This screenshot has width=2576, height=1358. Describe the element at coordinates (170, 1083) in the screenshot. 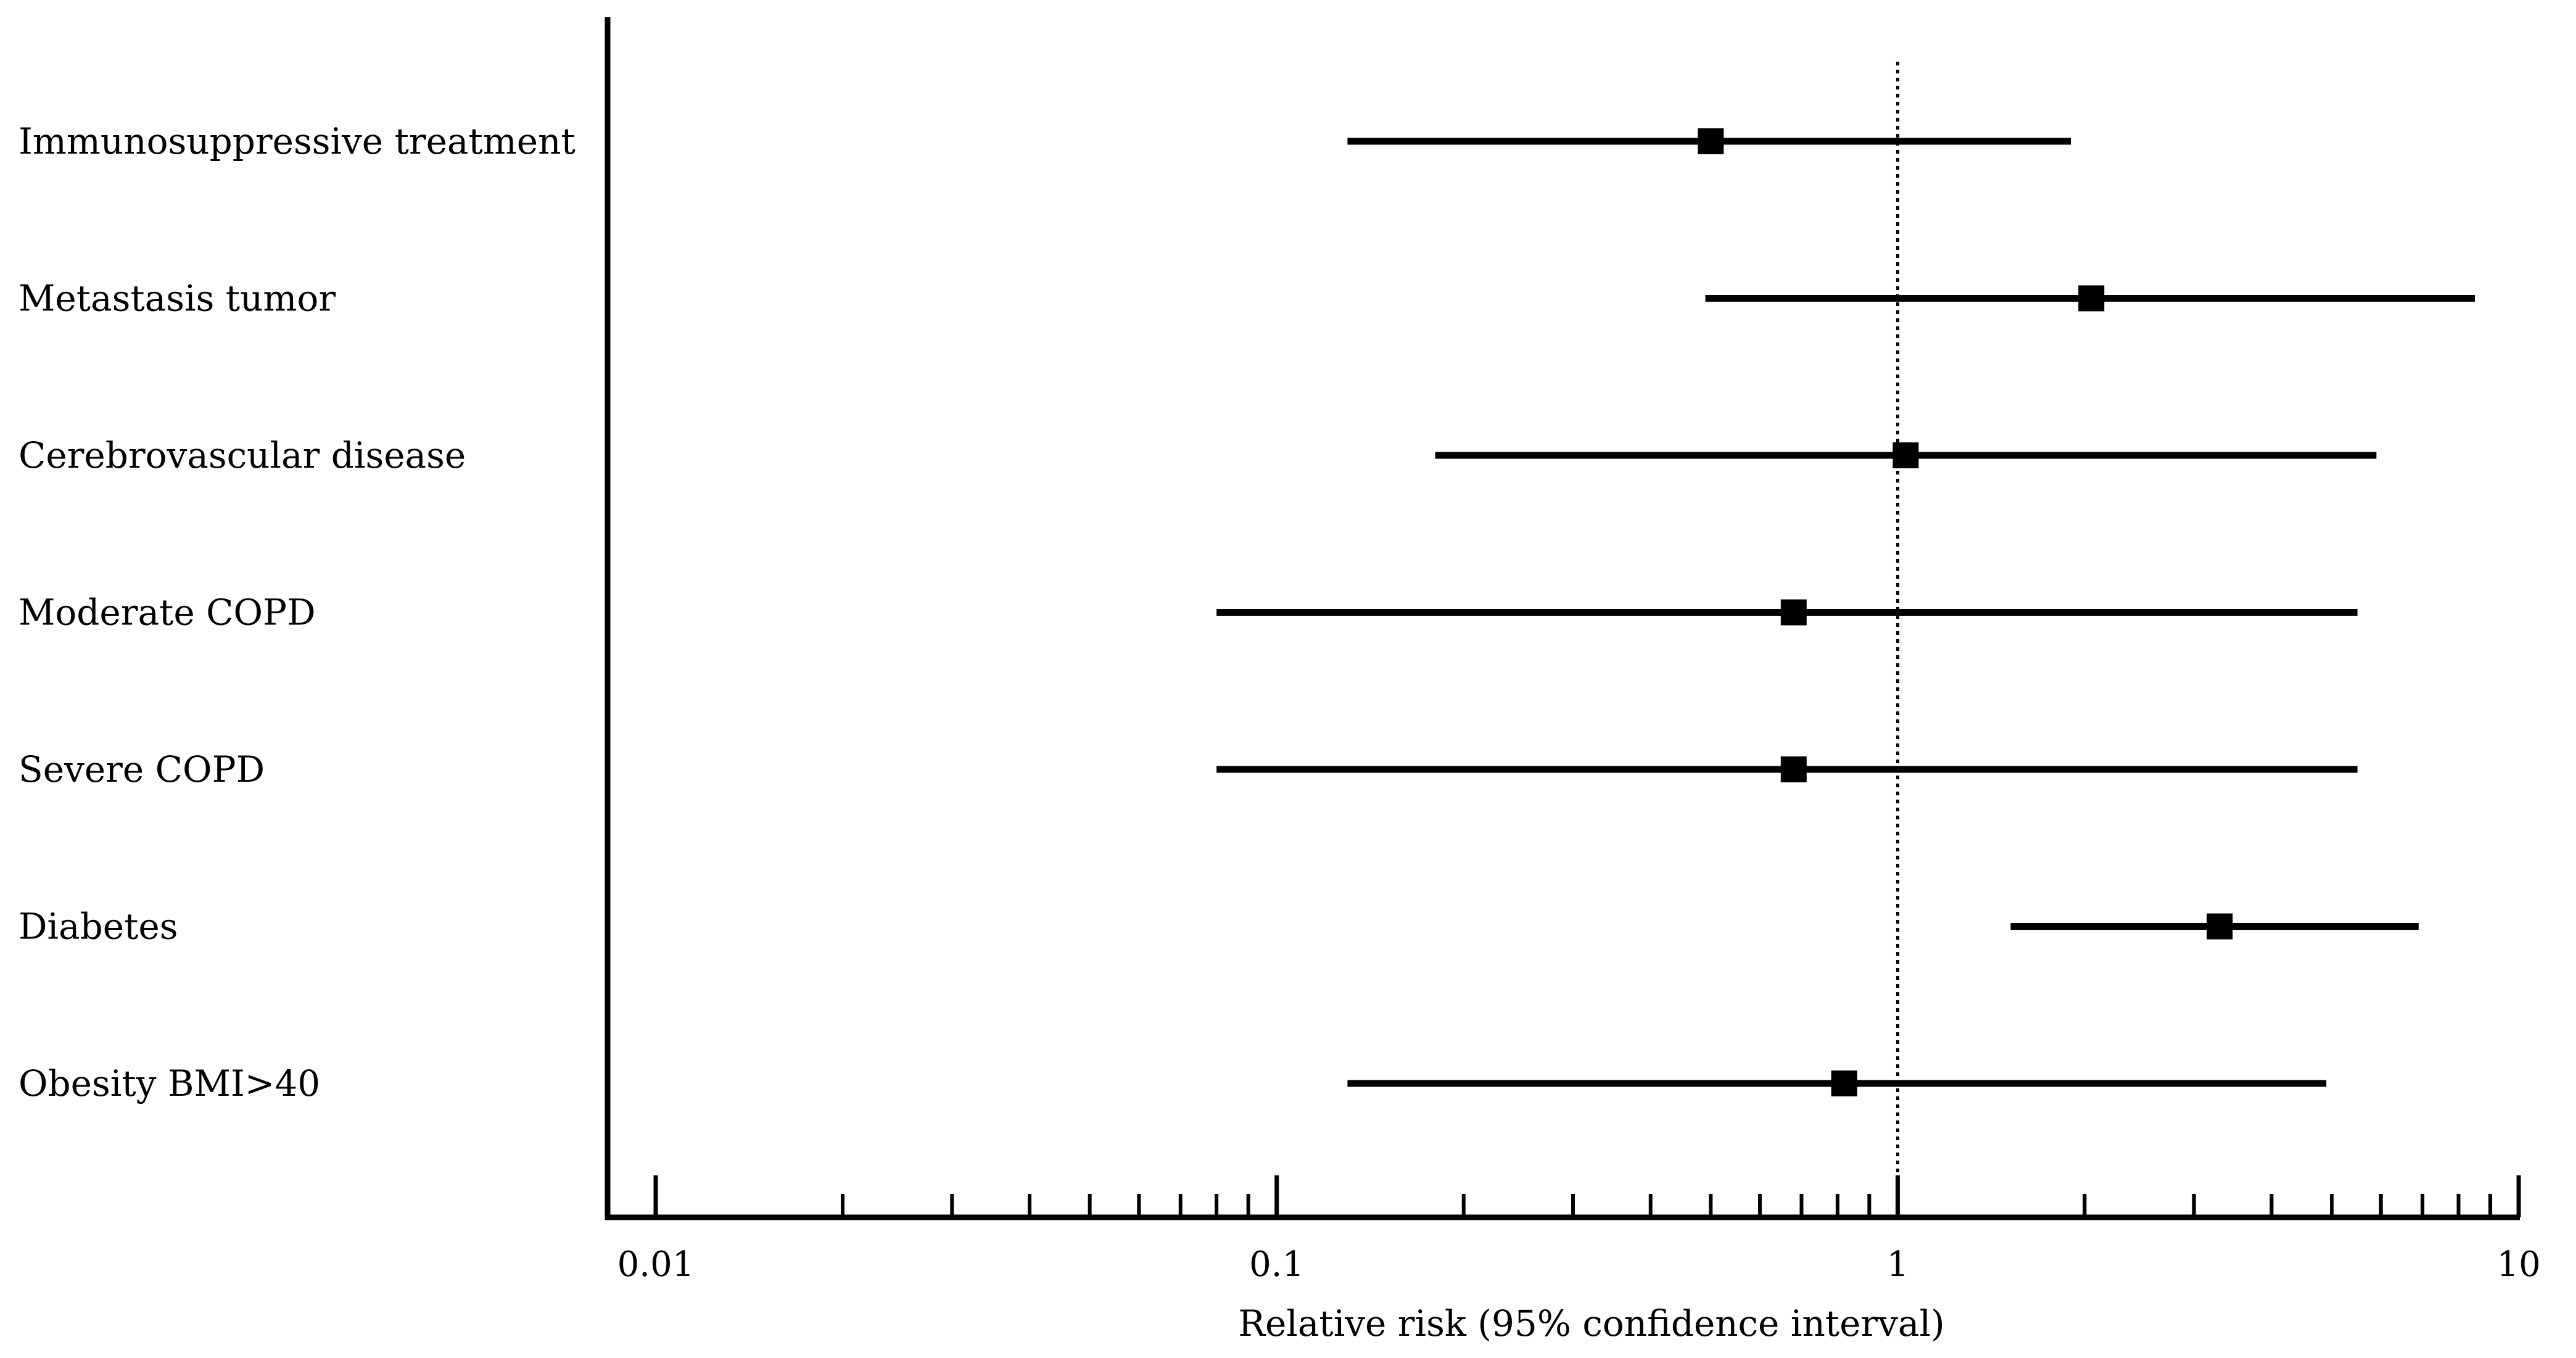

I see `row-label: Obesity BMI>40` at that location.